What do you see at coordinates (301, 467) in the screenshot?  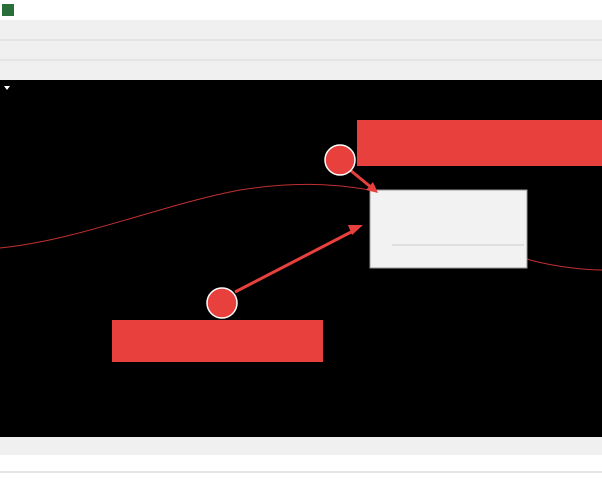 I see `terminal` at bounding box center [301, 467].